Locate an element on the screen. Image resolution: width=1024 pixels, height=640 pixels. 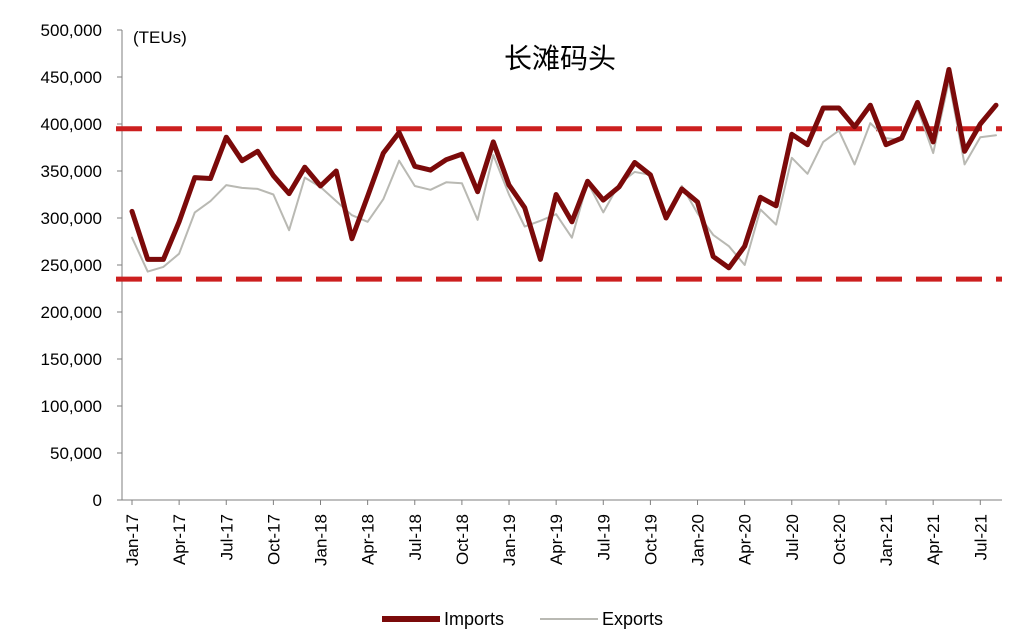
y-tick-label: 450,000 is located at coordinates (71, 77).